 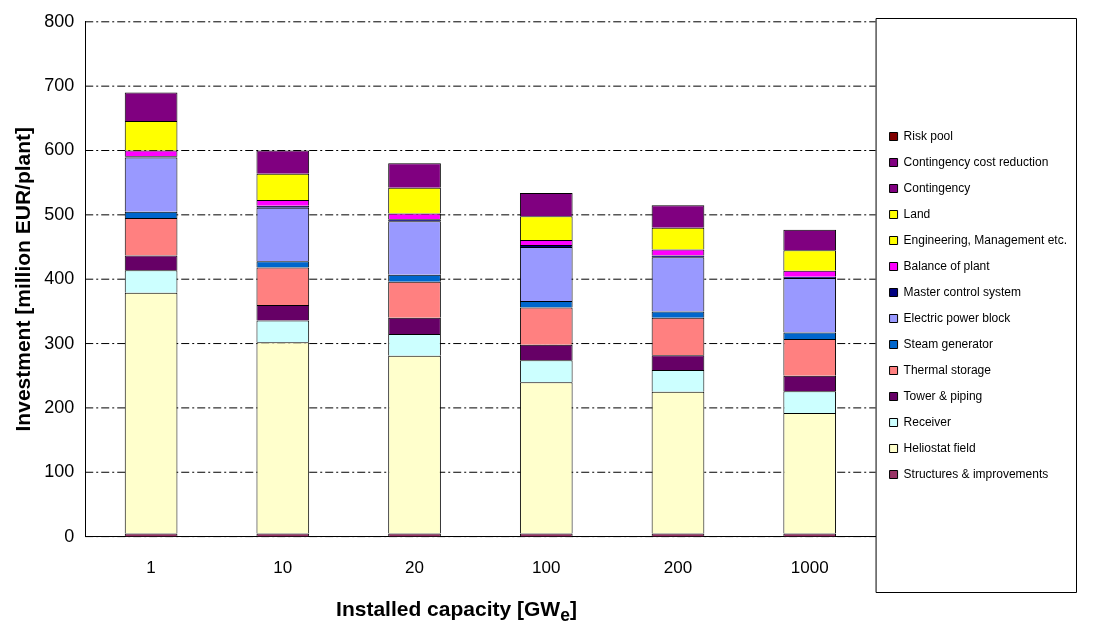 What do you see at coordinates (59, 406) in the screenshot?
I see `y-tick-label: 200` at bounding box center [59, 406].